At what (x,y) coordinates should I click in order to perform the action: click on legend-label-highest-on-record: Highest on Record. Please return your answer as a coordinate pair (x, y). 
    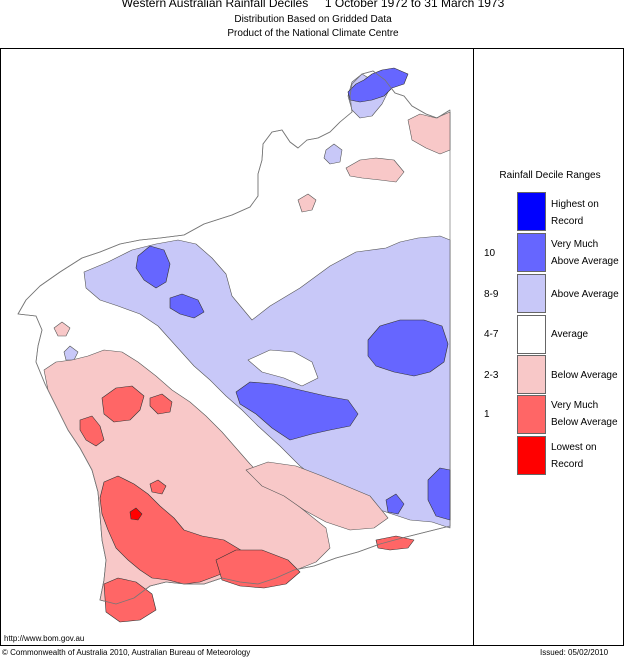
    Looking at the image, I should click on (575, 213).